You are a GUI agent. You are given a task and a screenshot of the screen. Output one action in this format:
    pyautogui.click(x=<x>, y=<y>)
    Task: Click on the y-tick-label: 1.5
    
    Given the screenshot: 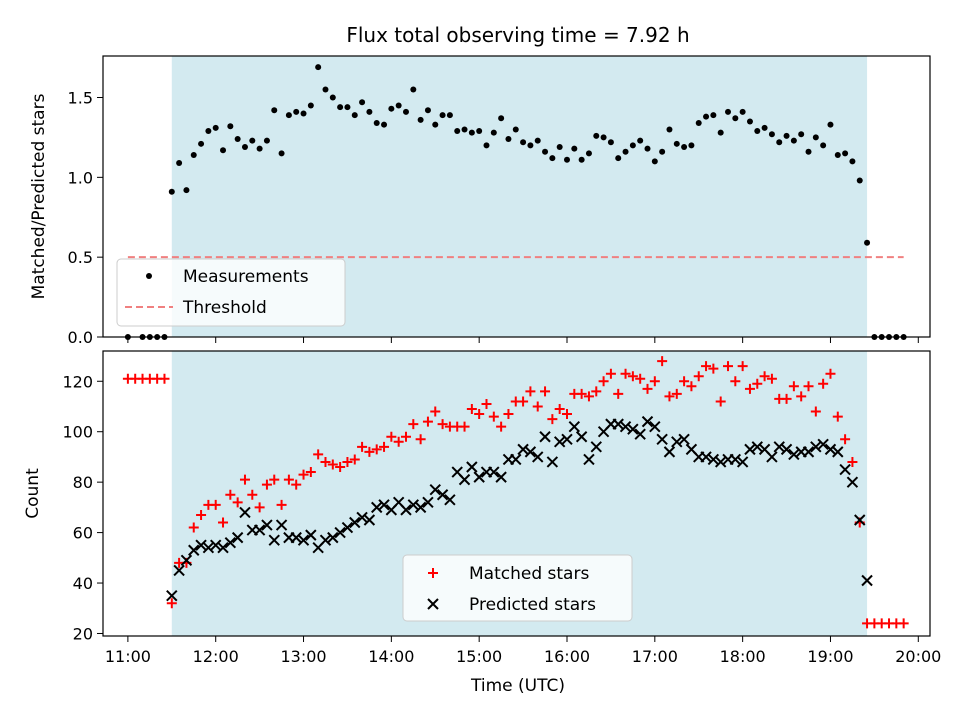 What is the action you would take?
    pyautogui.click(x=80, y=98)
    